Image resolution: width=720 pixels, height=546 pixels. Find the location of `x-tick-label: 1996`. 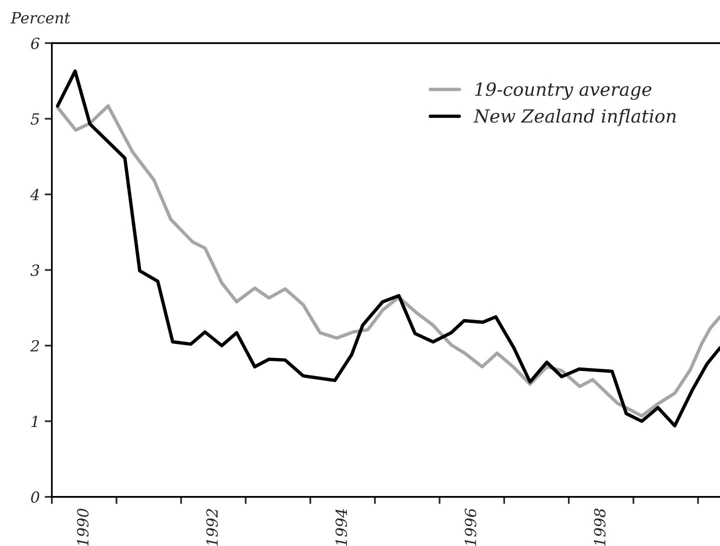

x-tick-label: 1996 is located at coordinates (470, 527).